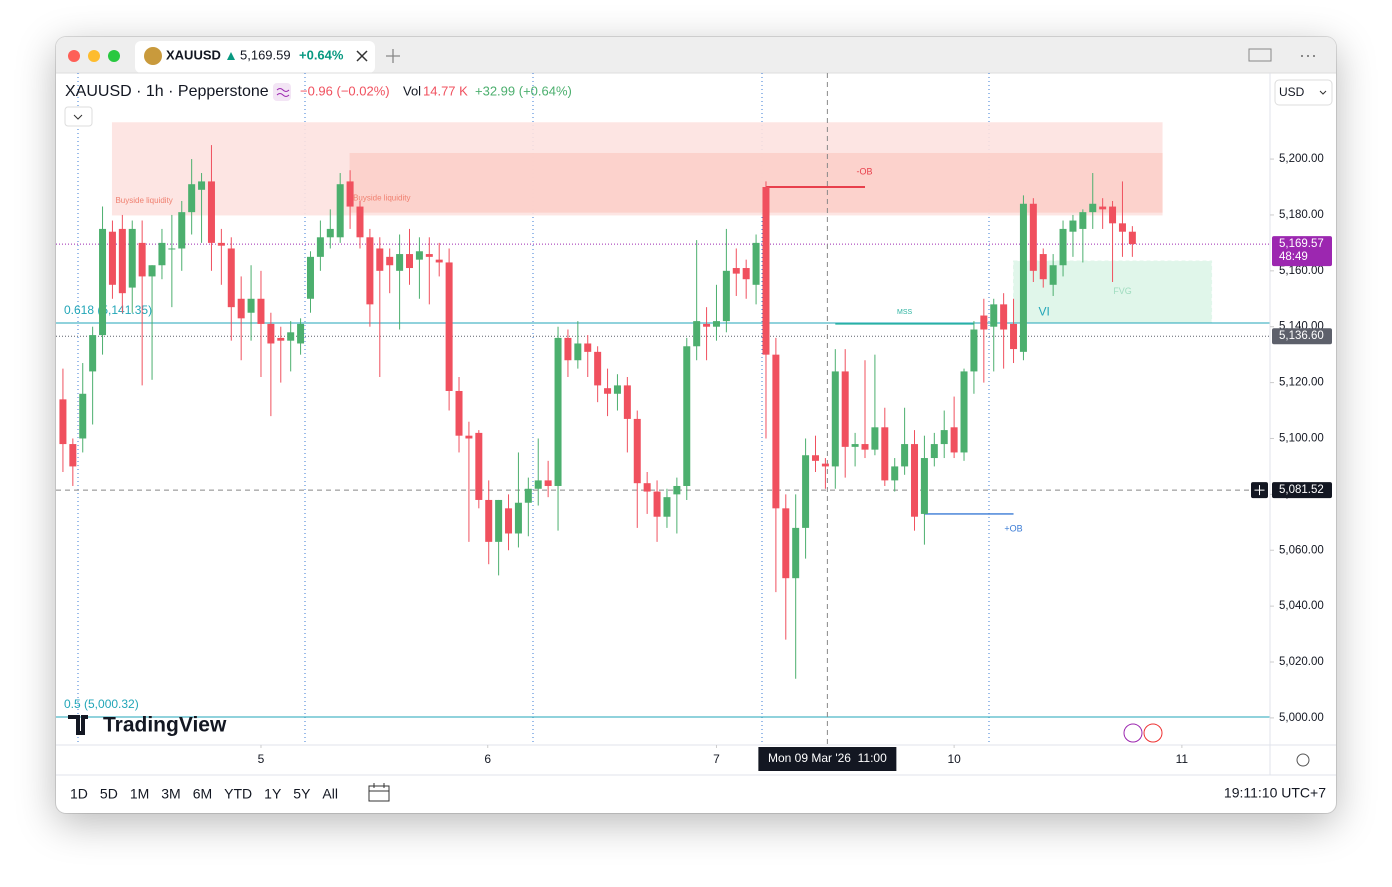 This screenshot has width=1392, height=887. What do you see at coordinates (1133, 733) in the screenshot?
I see `event-icon` at bounding box center [1133, 733].